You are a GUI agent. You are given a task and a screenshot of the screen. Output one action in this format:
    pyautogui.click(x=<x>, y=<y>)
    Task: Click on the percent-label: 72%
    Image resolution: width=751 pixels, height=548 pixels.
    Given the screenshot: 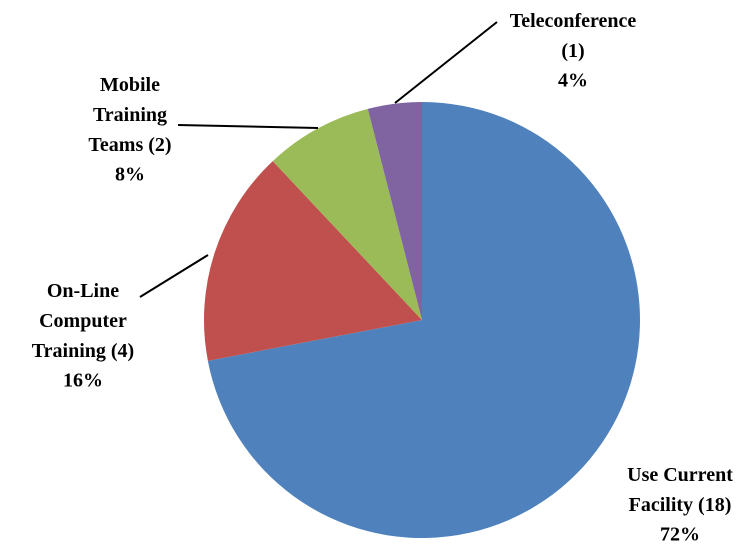 What is the action you would take?
    pyautogui.click(x=680, y=535)
    